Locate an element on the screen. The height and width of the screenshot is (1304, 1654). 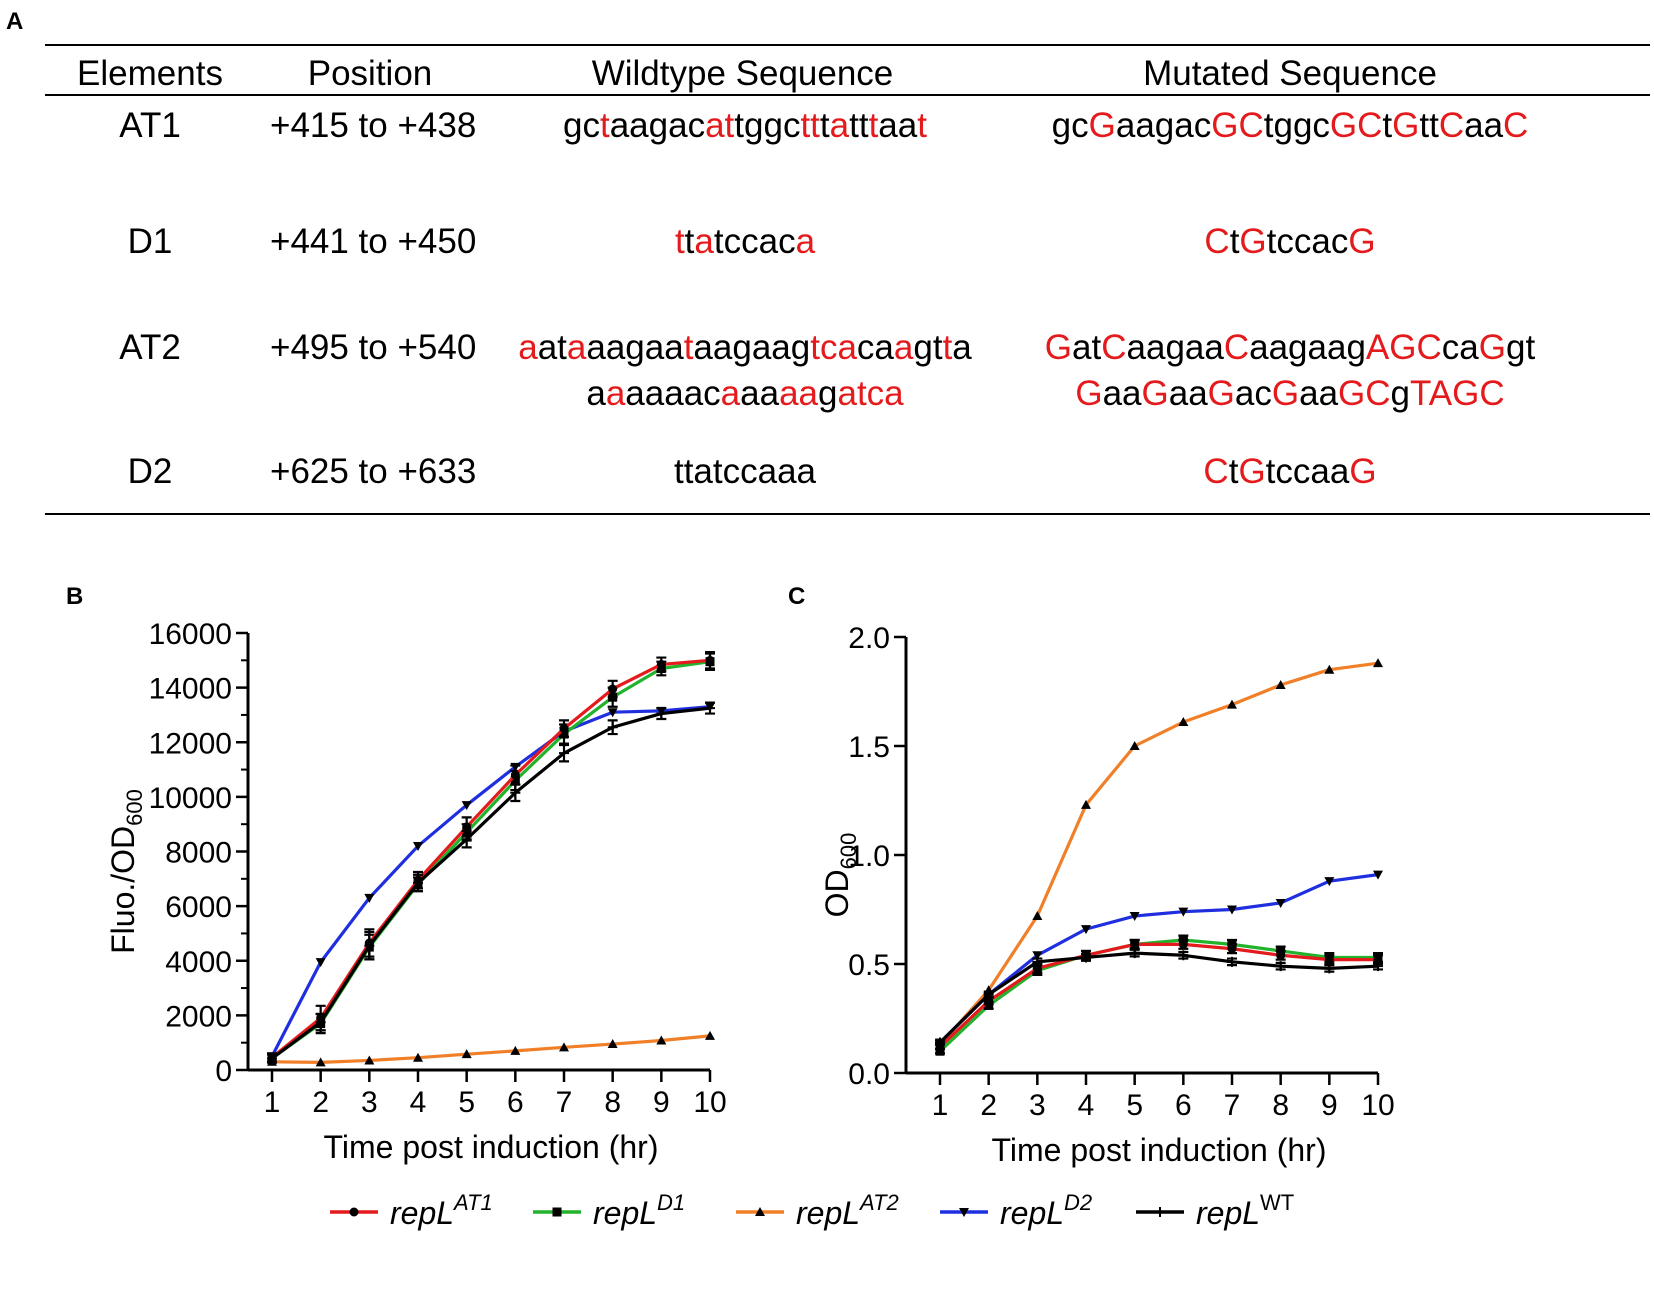
panel-c-xtick-label: 3 is located at coordinates (1037, 1105).